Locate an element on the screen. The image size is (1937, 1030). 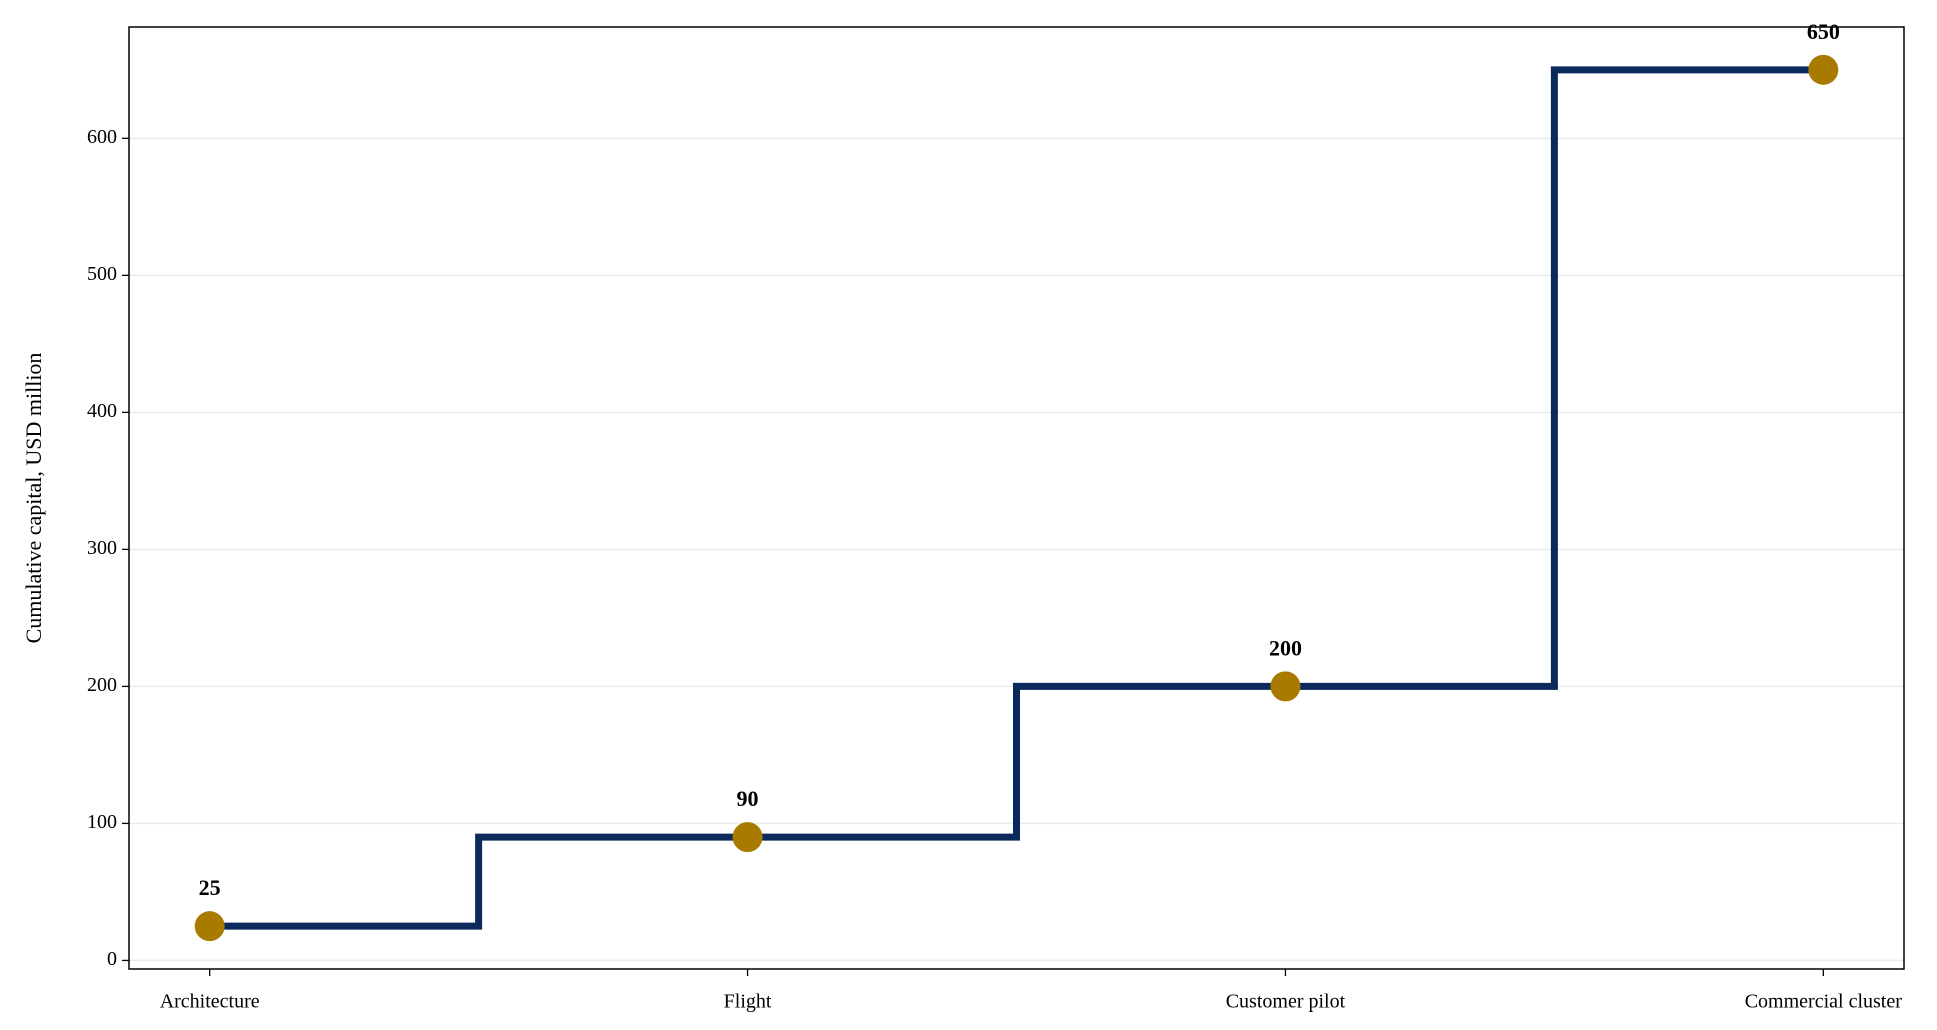
x-tick-label: Customer pilot is located at coordinates (1286, 1002).